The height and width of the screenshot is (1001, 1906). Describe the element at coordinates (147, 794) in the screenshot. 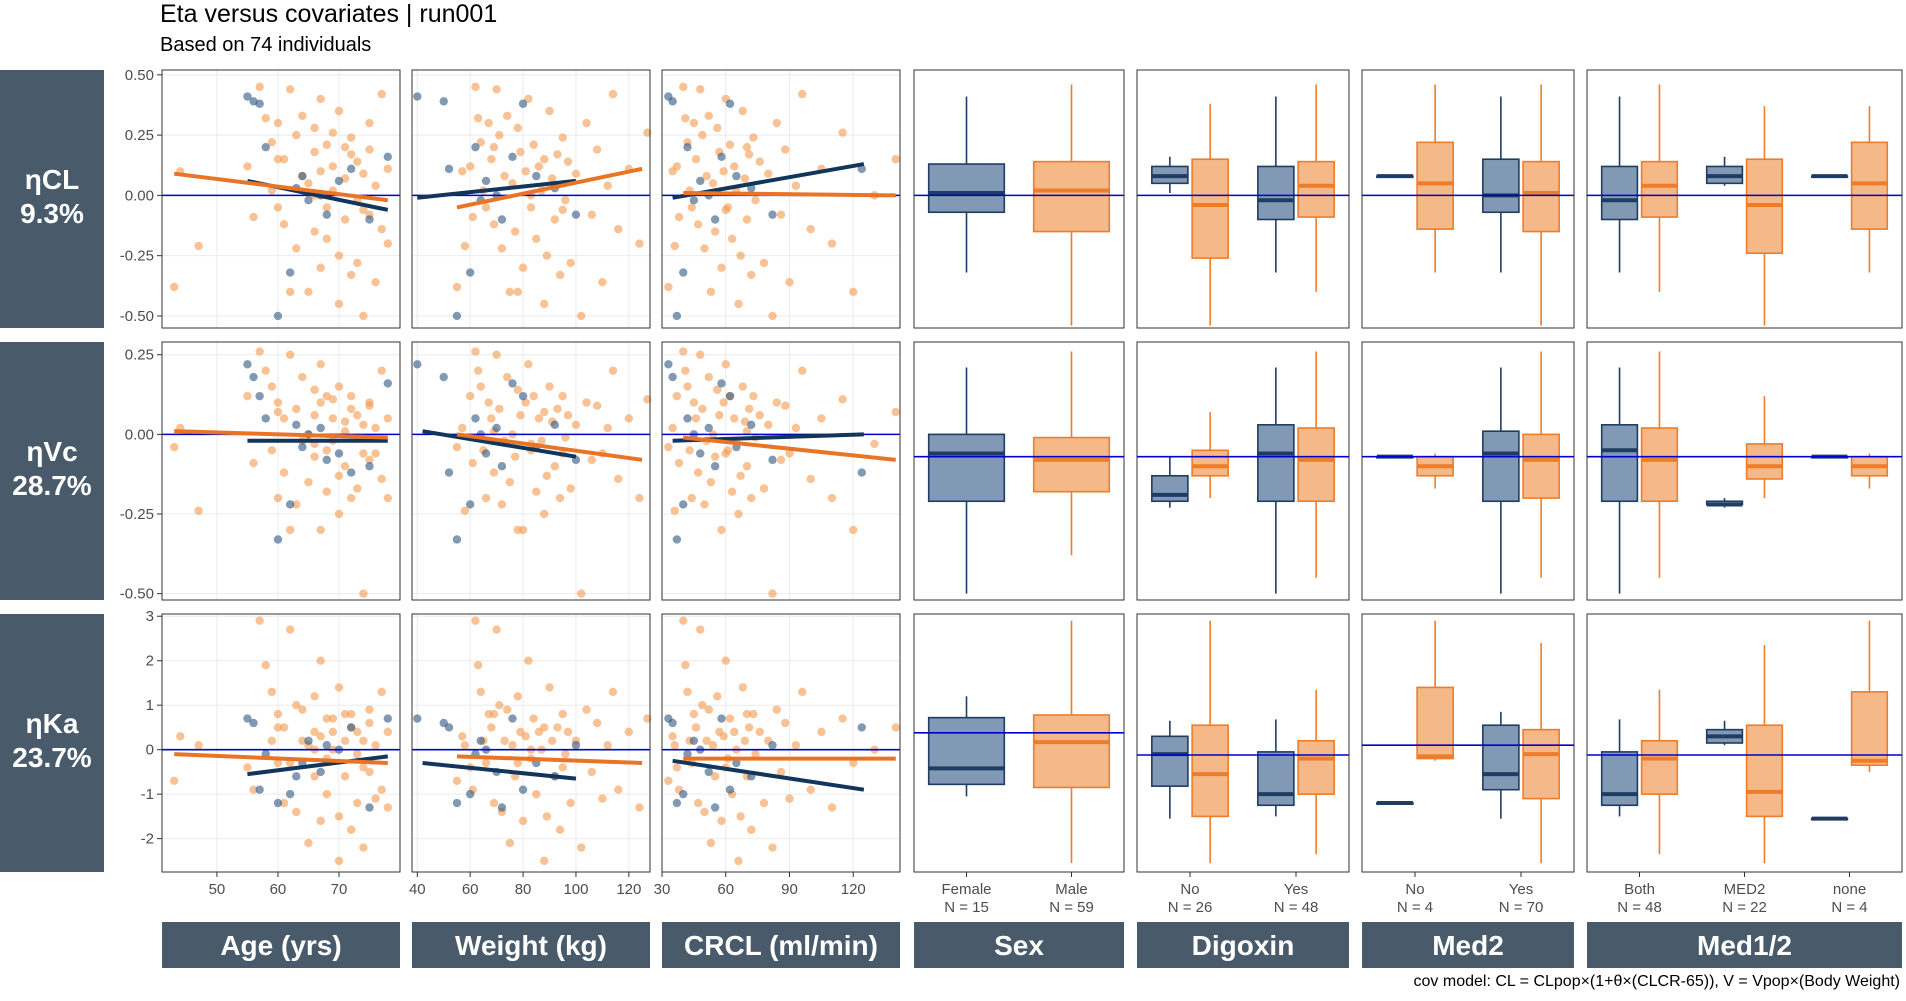

I see `y-tick-label: -1` at that location.